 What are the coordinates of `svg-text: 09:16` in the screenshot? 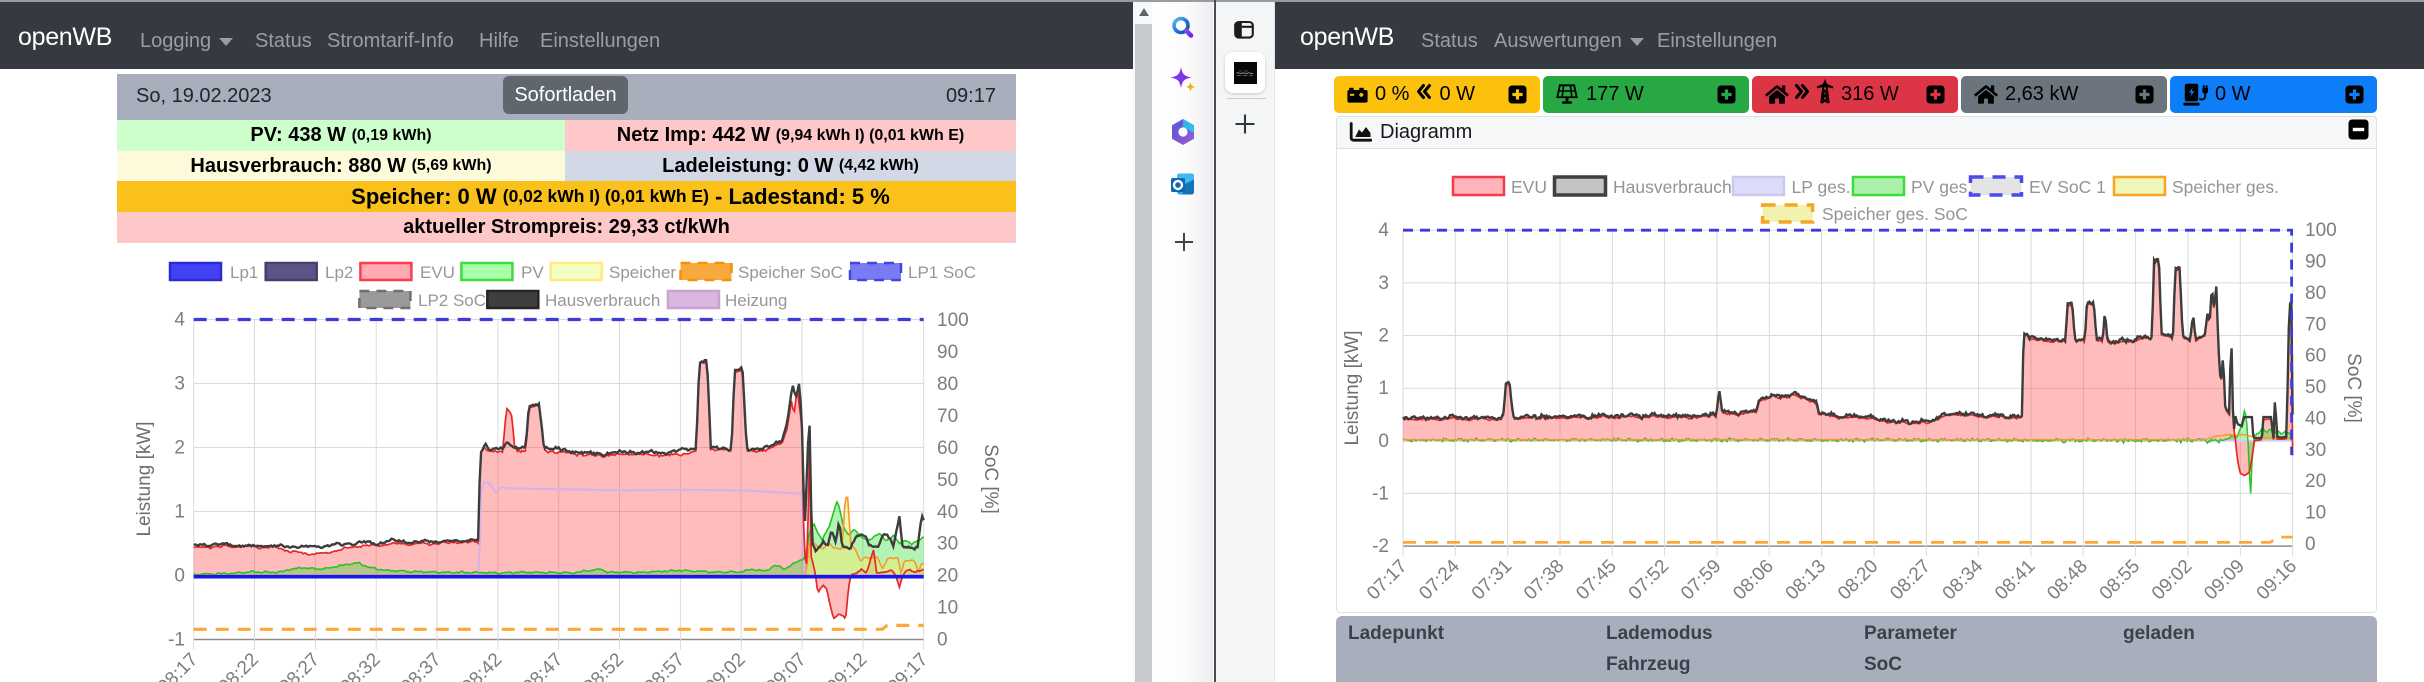 It's located at (2277, 580).